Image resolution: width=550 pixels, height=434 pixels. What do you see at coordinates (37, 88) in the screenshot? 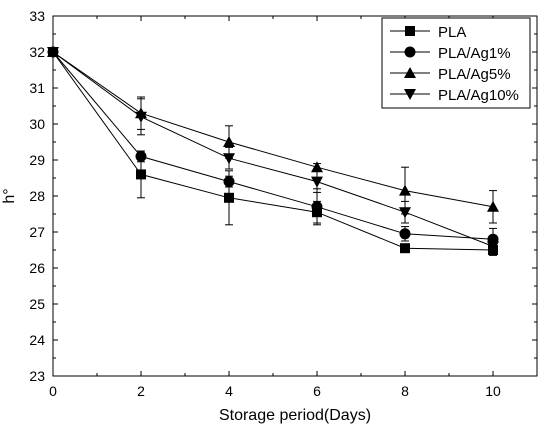
I see `y-tick-label: 31` at bounding box center [37, 88].